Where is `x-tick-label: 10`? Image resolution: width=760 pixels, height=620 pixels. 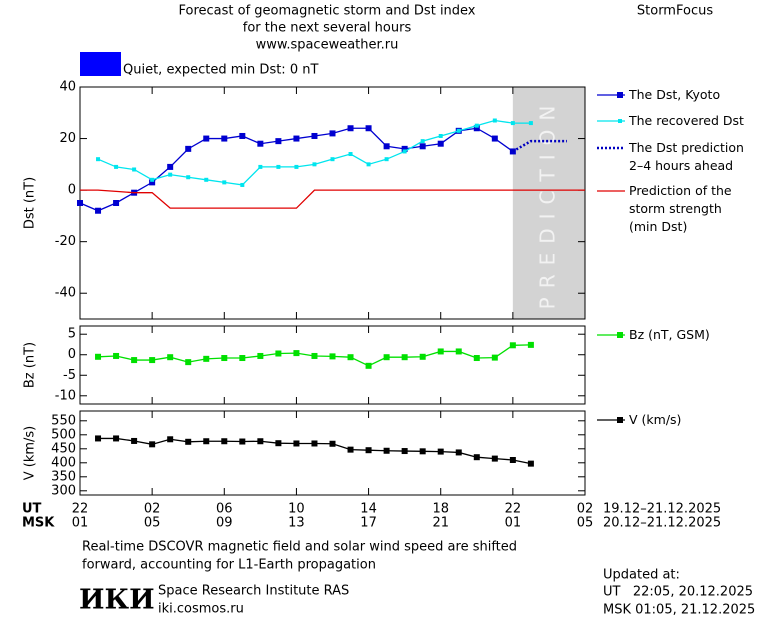
x-tick-label: 10 is located at coordinates (296, 509).